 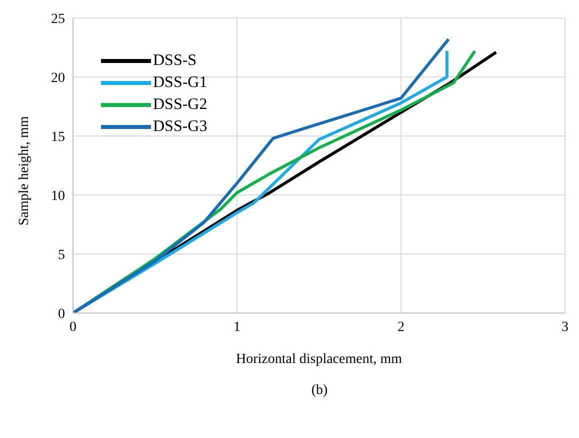 I want to click on x-tick-label: 0, so click(x=73, y=327).